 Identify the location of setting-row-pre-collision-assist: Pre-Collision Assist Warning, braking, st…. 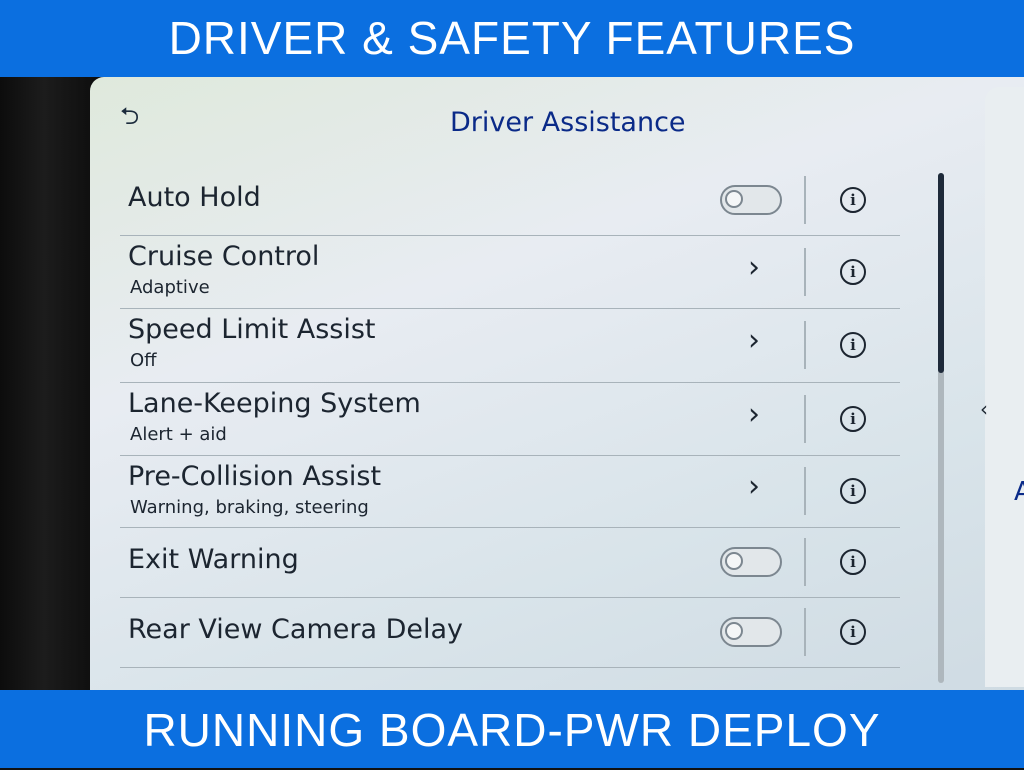
(510, 491).